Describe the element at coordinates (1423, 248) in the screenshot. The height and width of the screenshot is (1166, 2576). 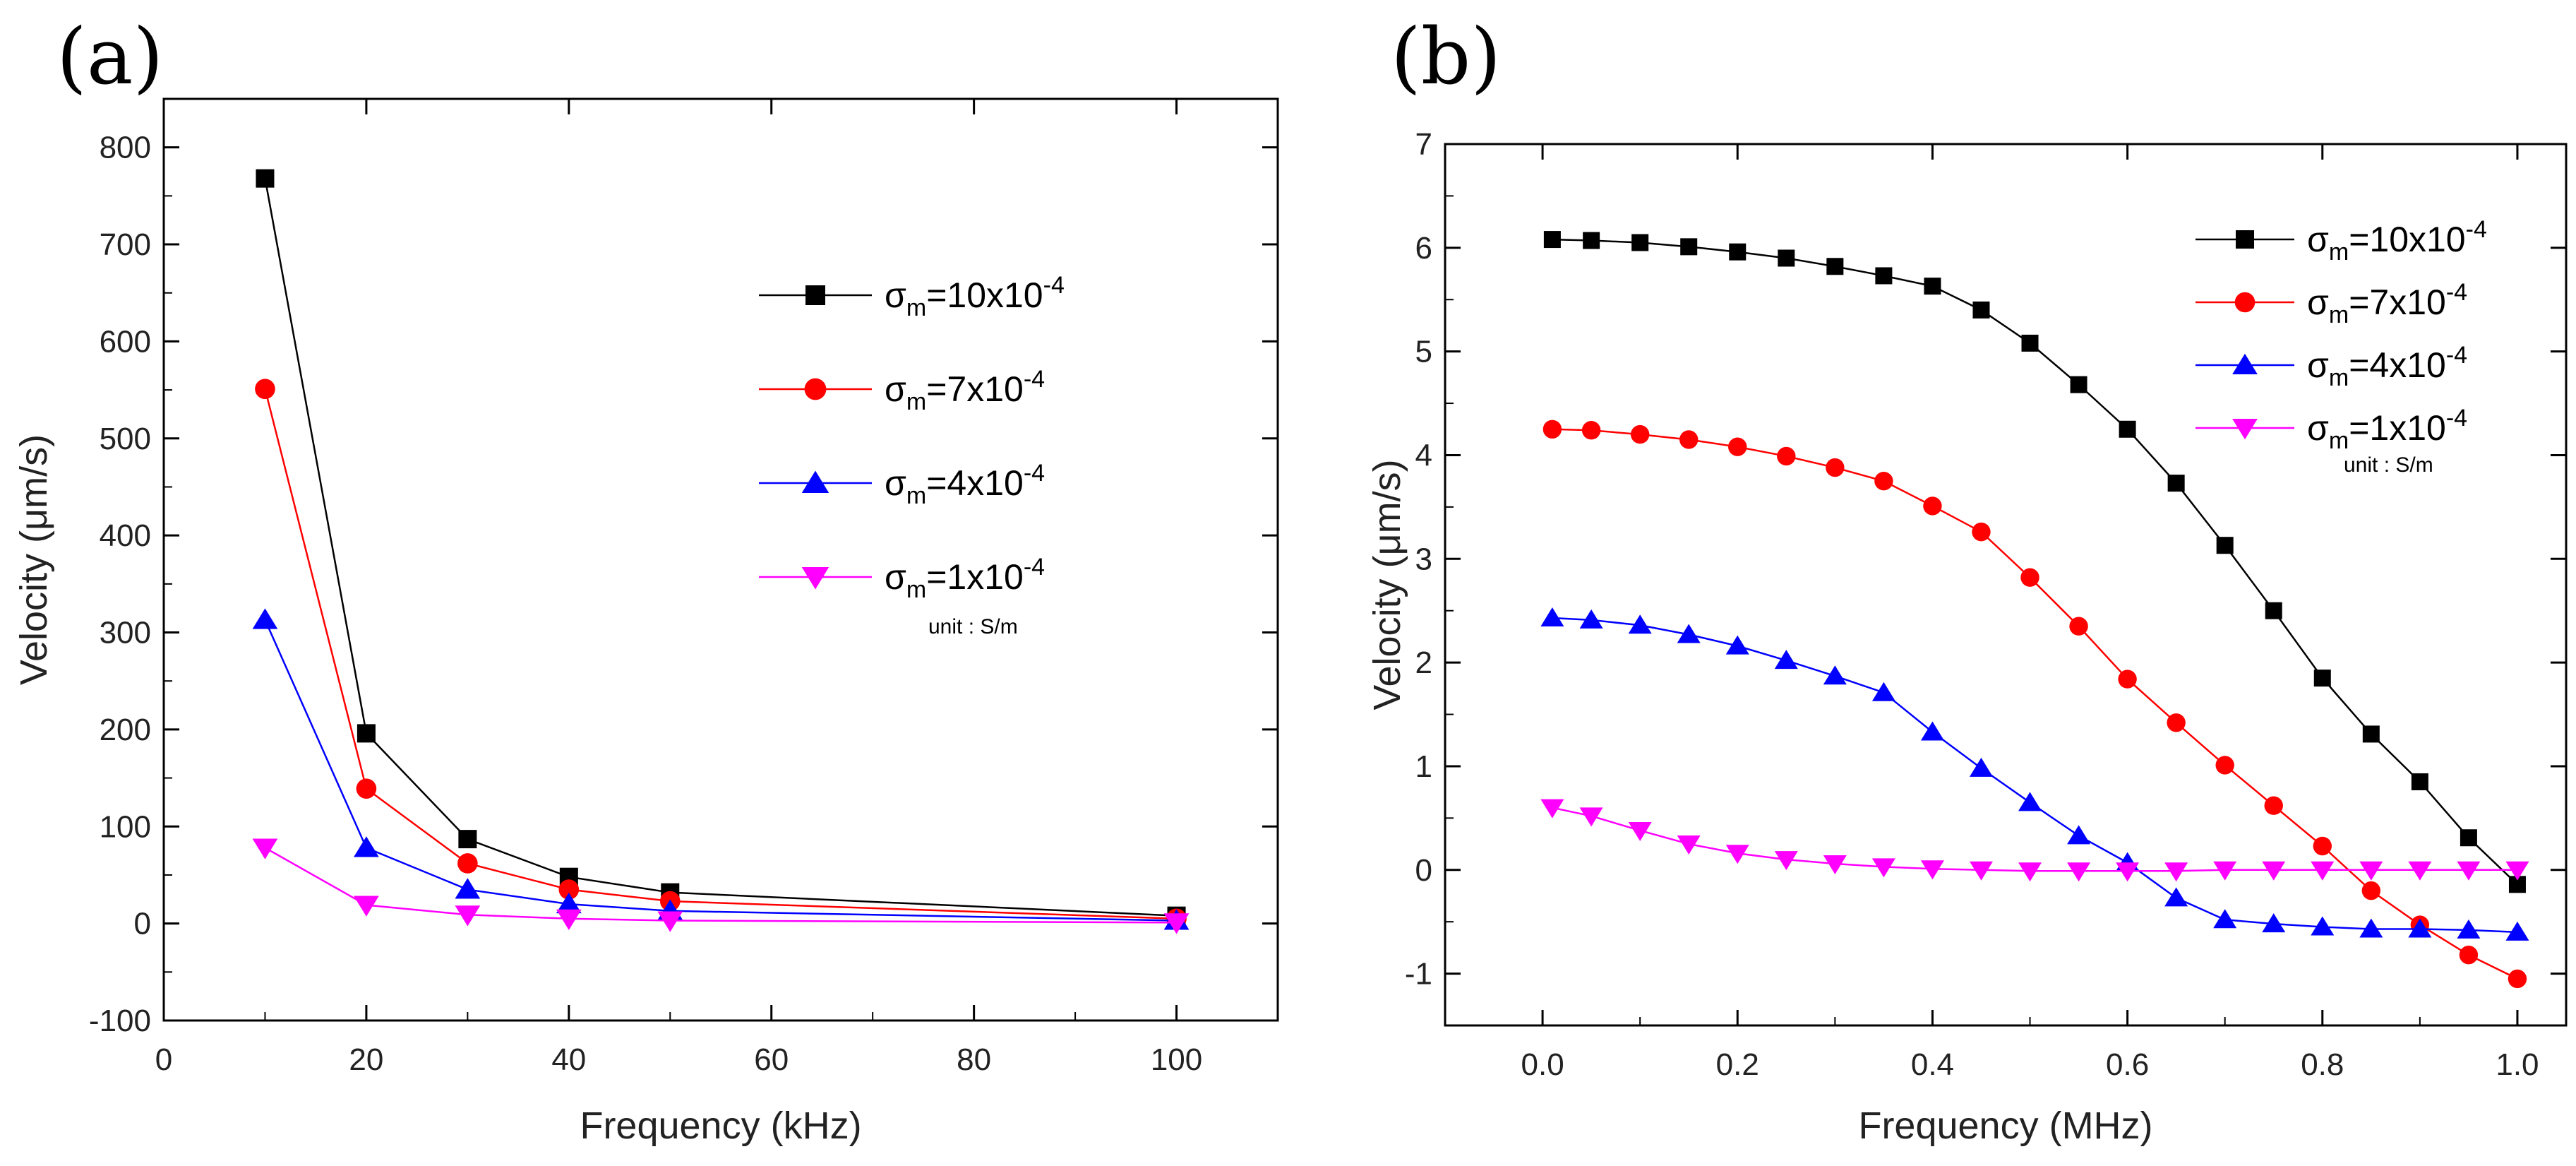
I see `y-tick-label: 6` at that location.